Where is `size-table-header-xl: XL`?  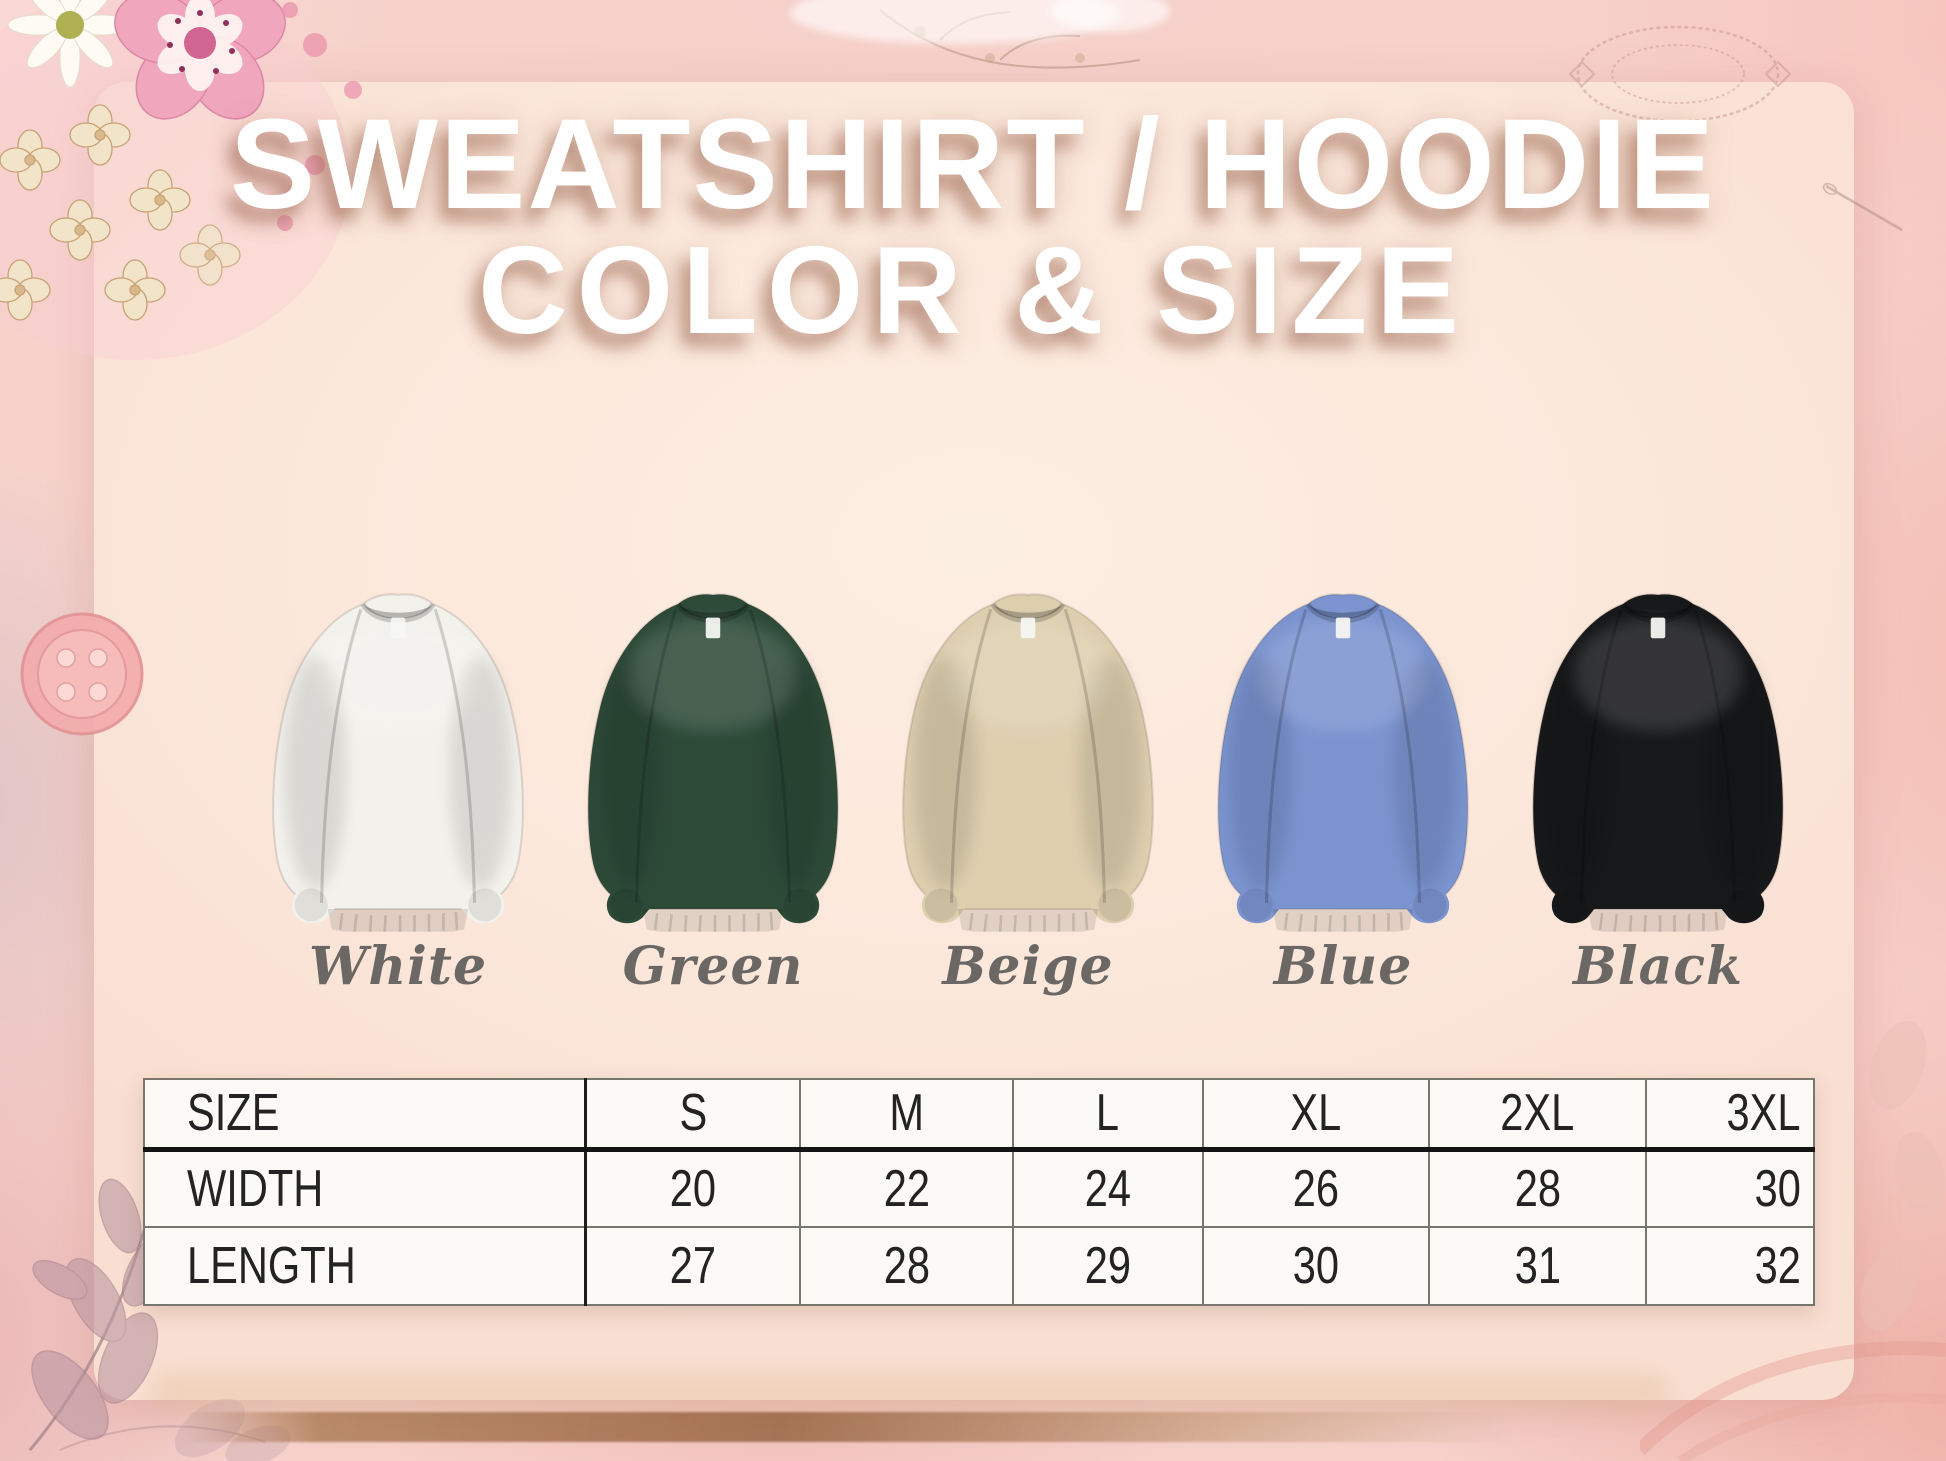
size-table-header-xl: XL is located at coordinates (1316, 1115).